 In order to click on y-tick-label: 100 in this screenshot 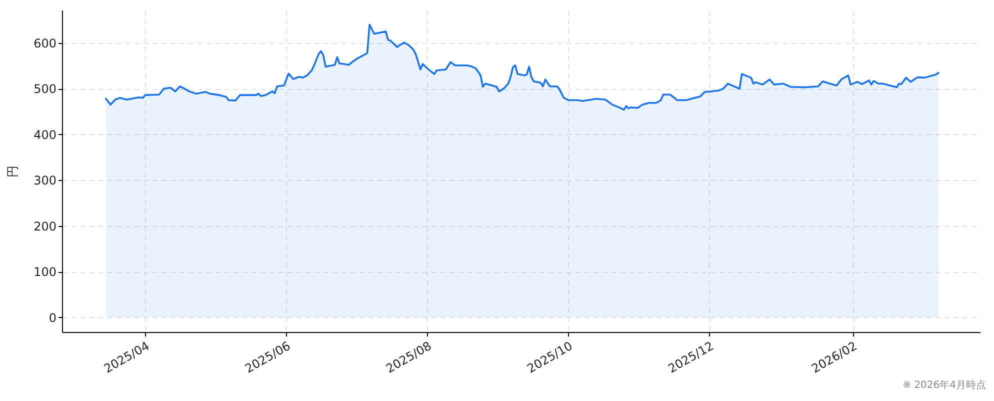, I will do `click(45, 272)`.